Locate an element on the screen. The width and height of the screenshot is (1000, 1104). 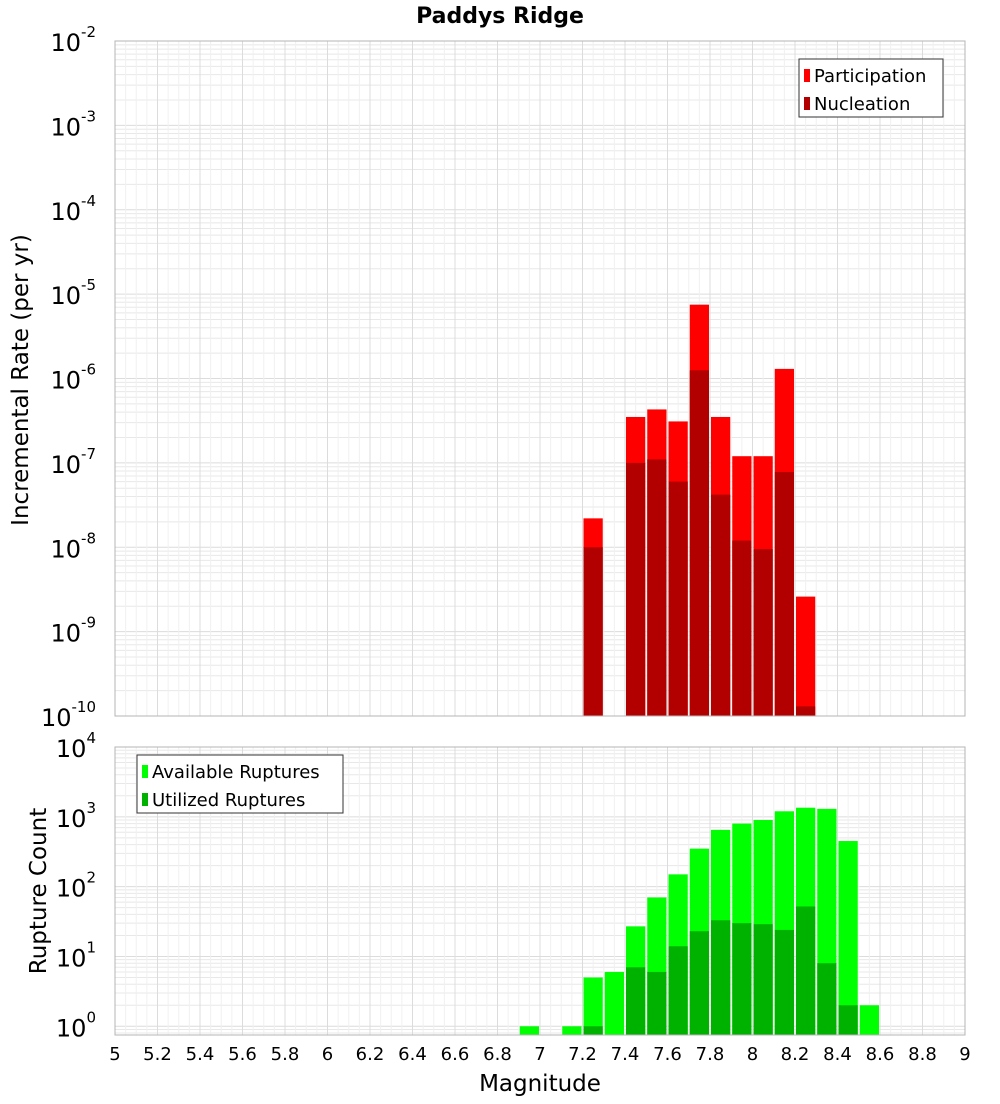
legend: Available Ruptures Utilized Ruptures is located at coordinates (240, 784).